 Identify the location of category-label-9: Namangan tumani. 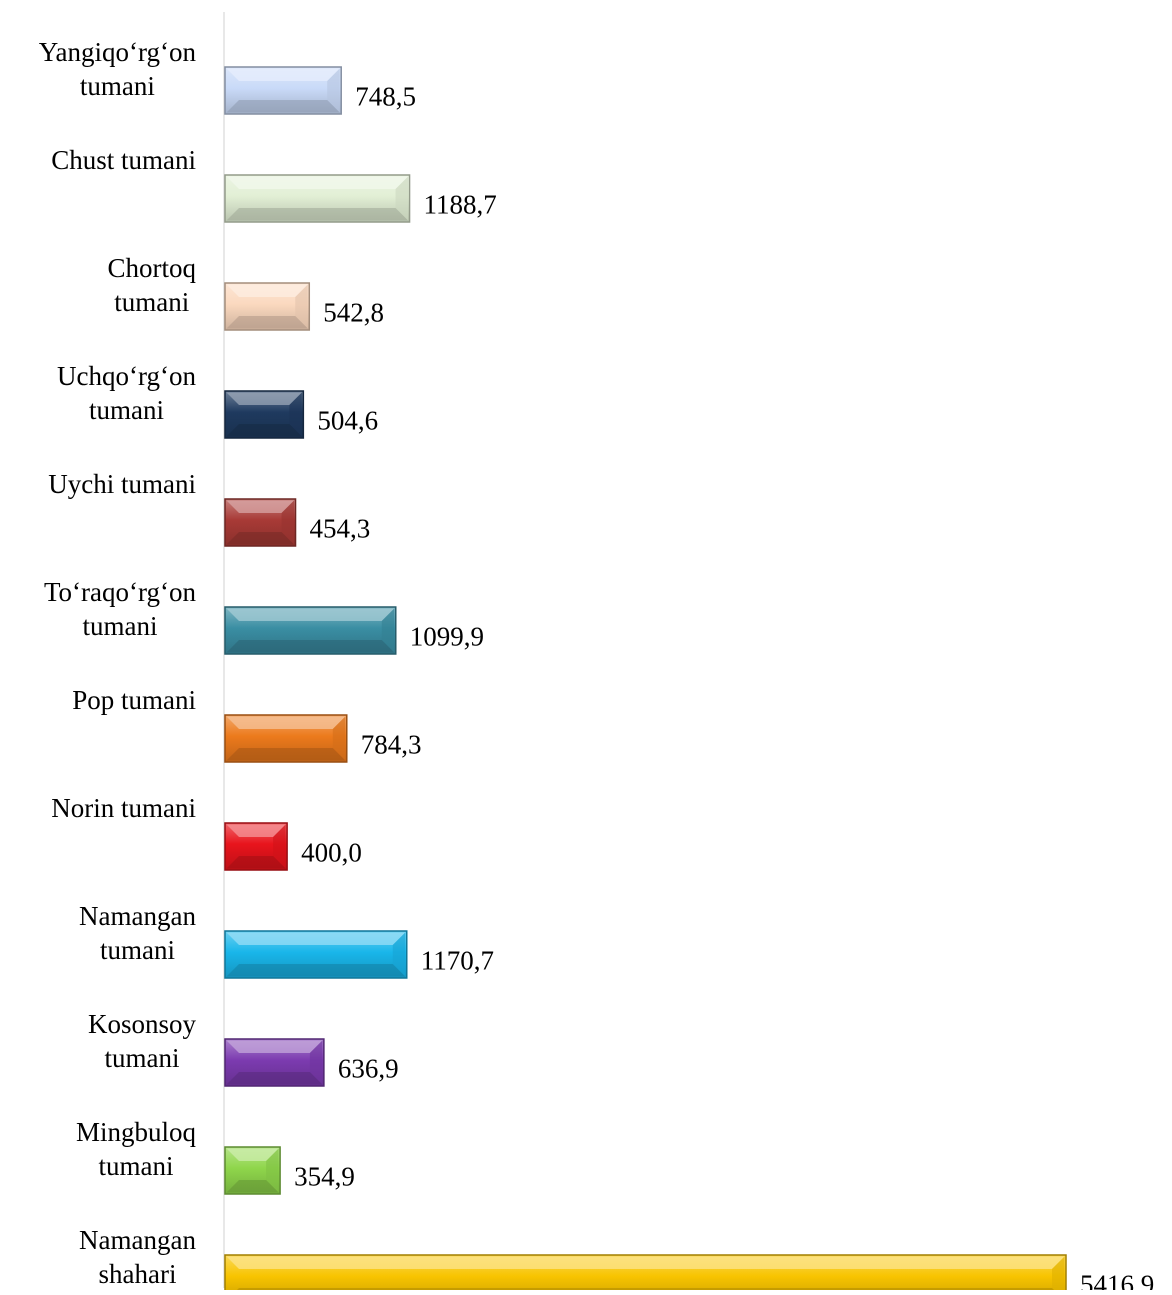
(137, 933).